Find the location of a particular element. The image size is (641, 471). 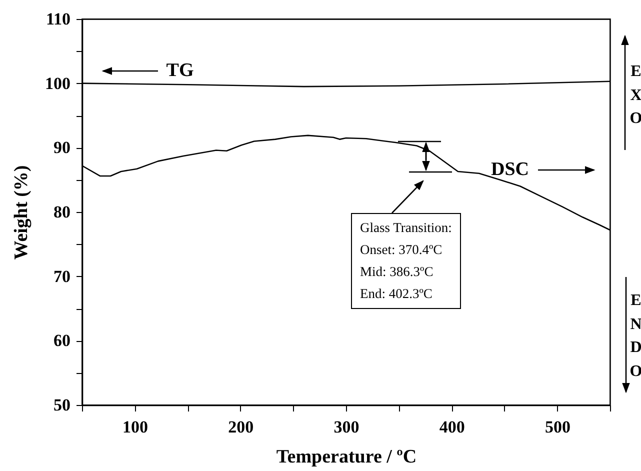

legend-label: DSC is located at coordinates (510, 170).